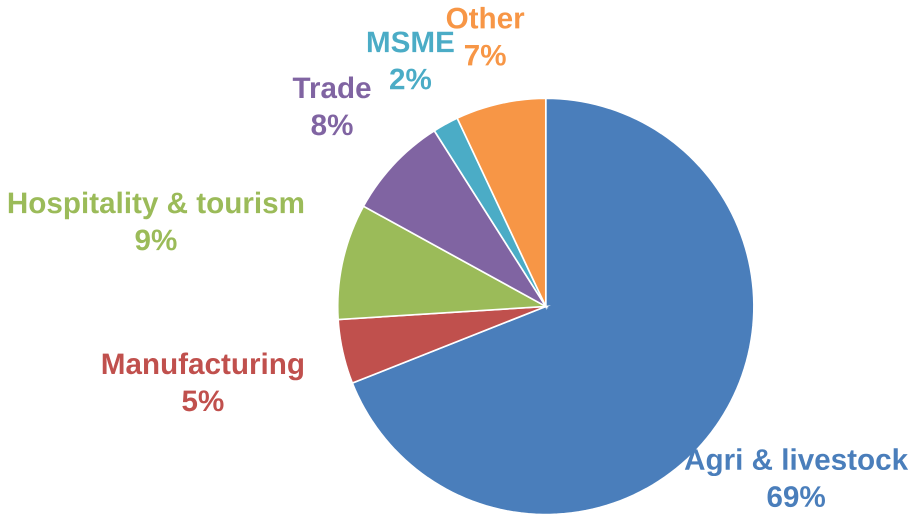 The width and height of the screenshot is (915, 515). Describe the element at coordinates (411, 79) in the screenshot. I see `data-label: 2%` at that location.